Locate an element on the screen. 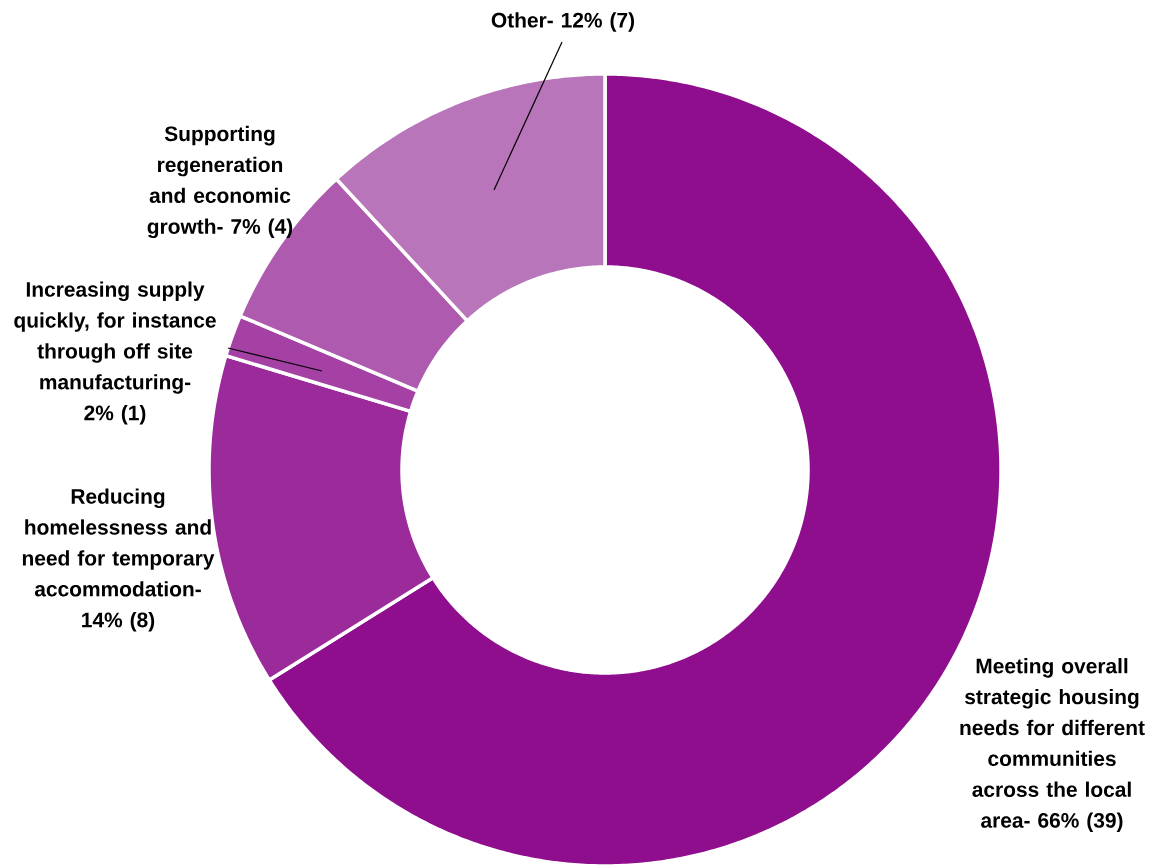  slice-label: Supporting regeneration and economic growth- 7% (4) is located at coordinates (220, 182).